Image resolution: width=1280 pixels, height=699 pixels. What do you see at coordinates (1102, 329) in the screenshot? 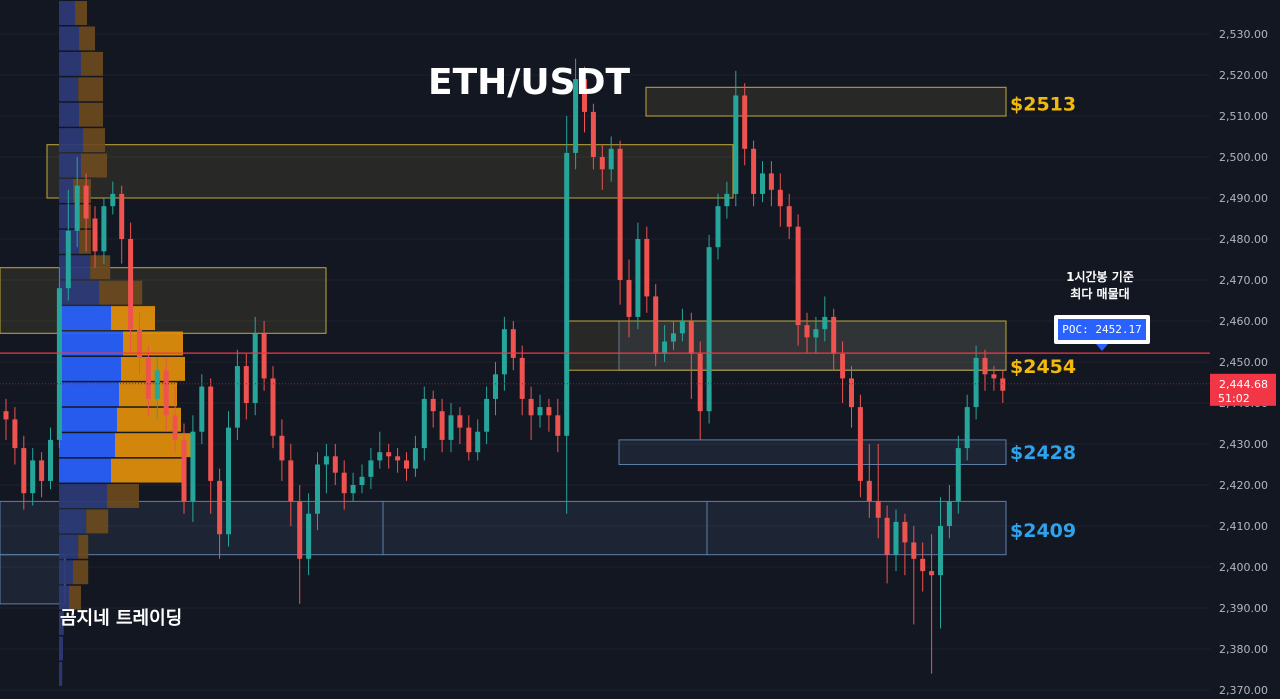
I see `poc-label-bg` at bounding box center [1102, 329].